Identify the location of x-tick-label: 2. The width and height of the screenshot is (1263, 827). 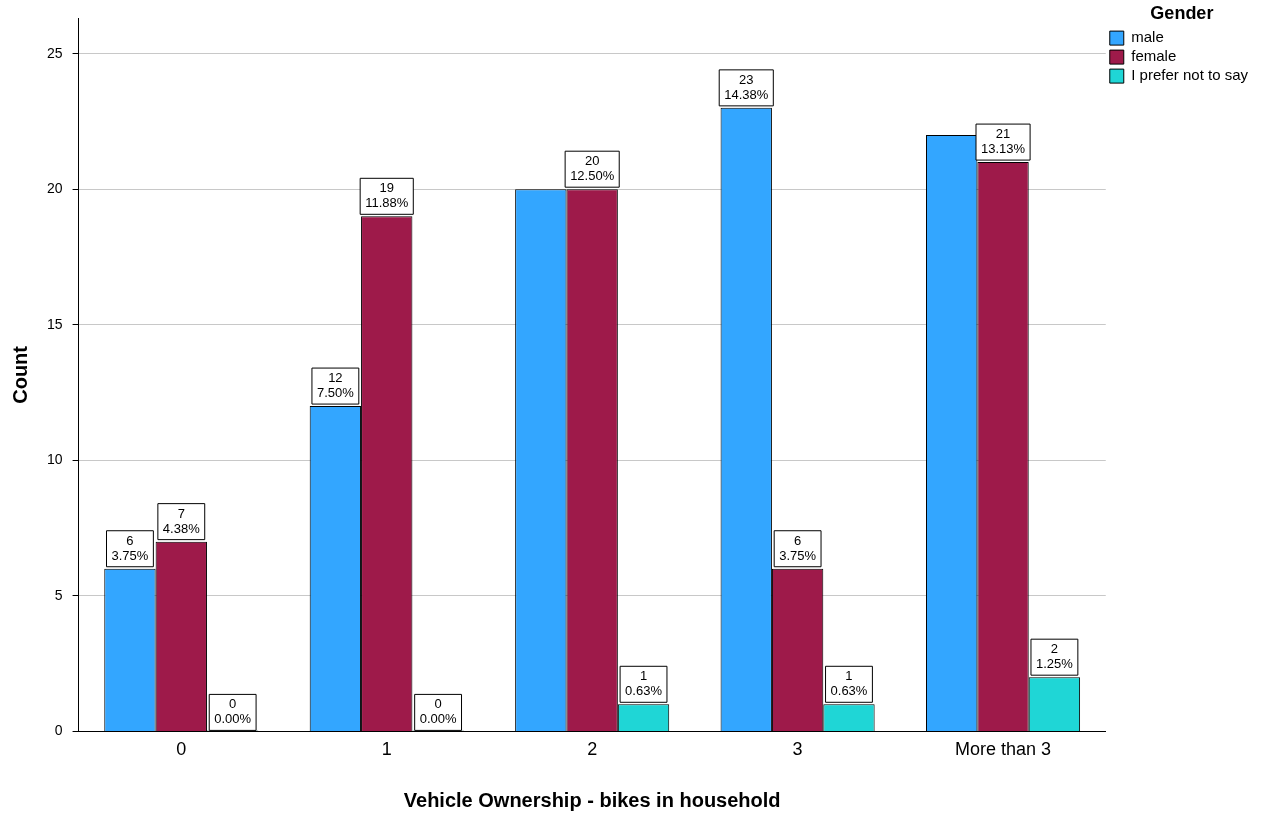
(592, 749).